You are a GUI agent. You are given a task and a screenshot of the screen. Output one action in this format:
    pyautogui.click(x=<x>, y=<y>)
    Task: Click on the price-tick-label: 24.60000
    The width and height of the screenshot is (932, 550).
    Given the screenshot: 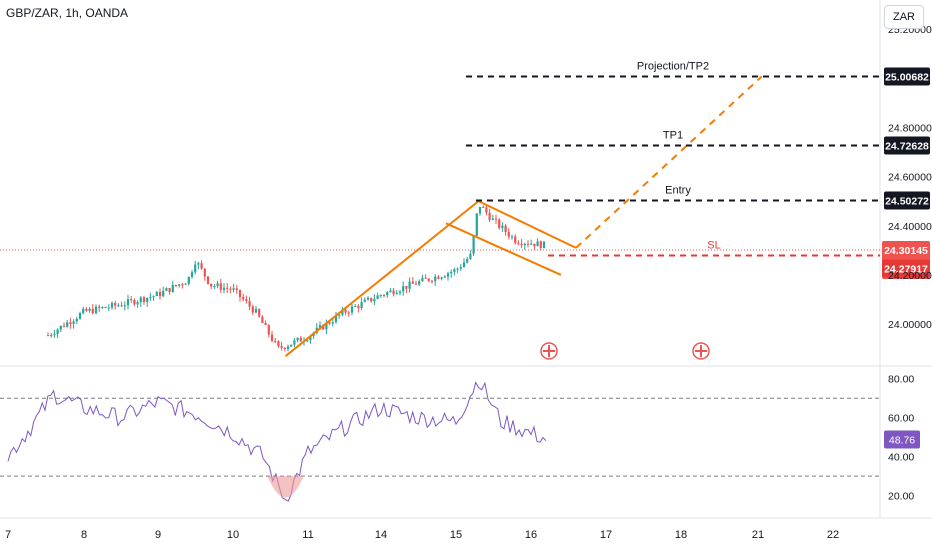 What is the action you would take?
    pyautogui.click(x=910, y=178)
    